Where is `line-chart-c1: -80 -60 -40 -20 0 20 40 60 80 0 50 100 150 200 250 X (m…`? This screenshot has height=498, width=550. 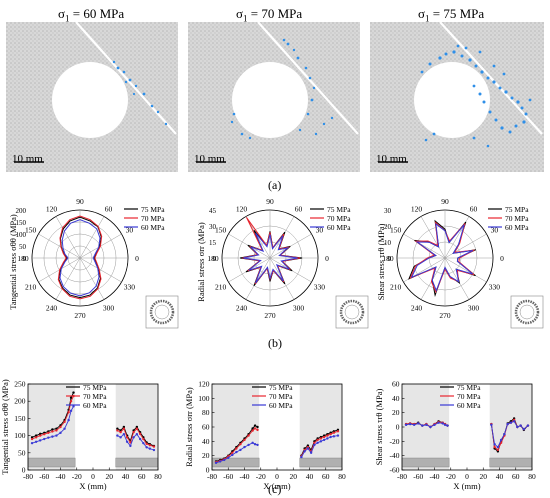
line-chart-c1: -80 -60 -40 -20 0 20 40 60 80 0 50 100 150 200 250 X (m… is located at coordinates (81, 435).